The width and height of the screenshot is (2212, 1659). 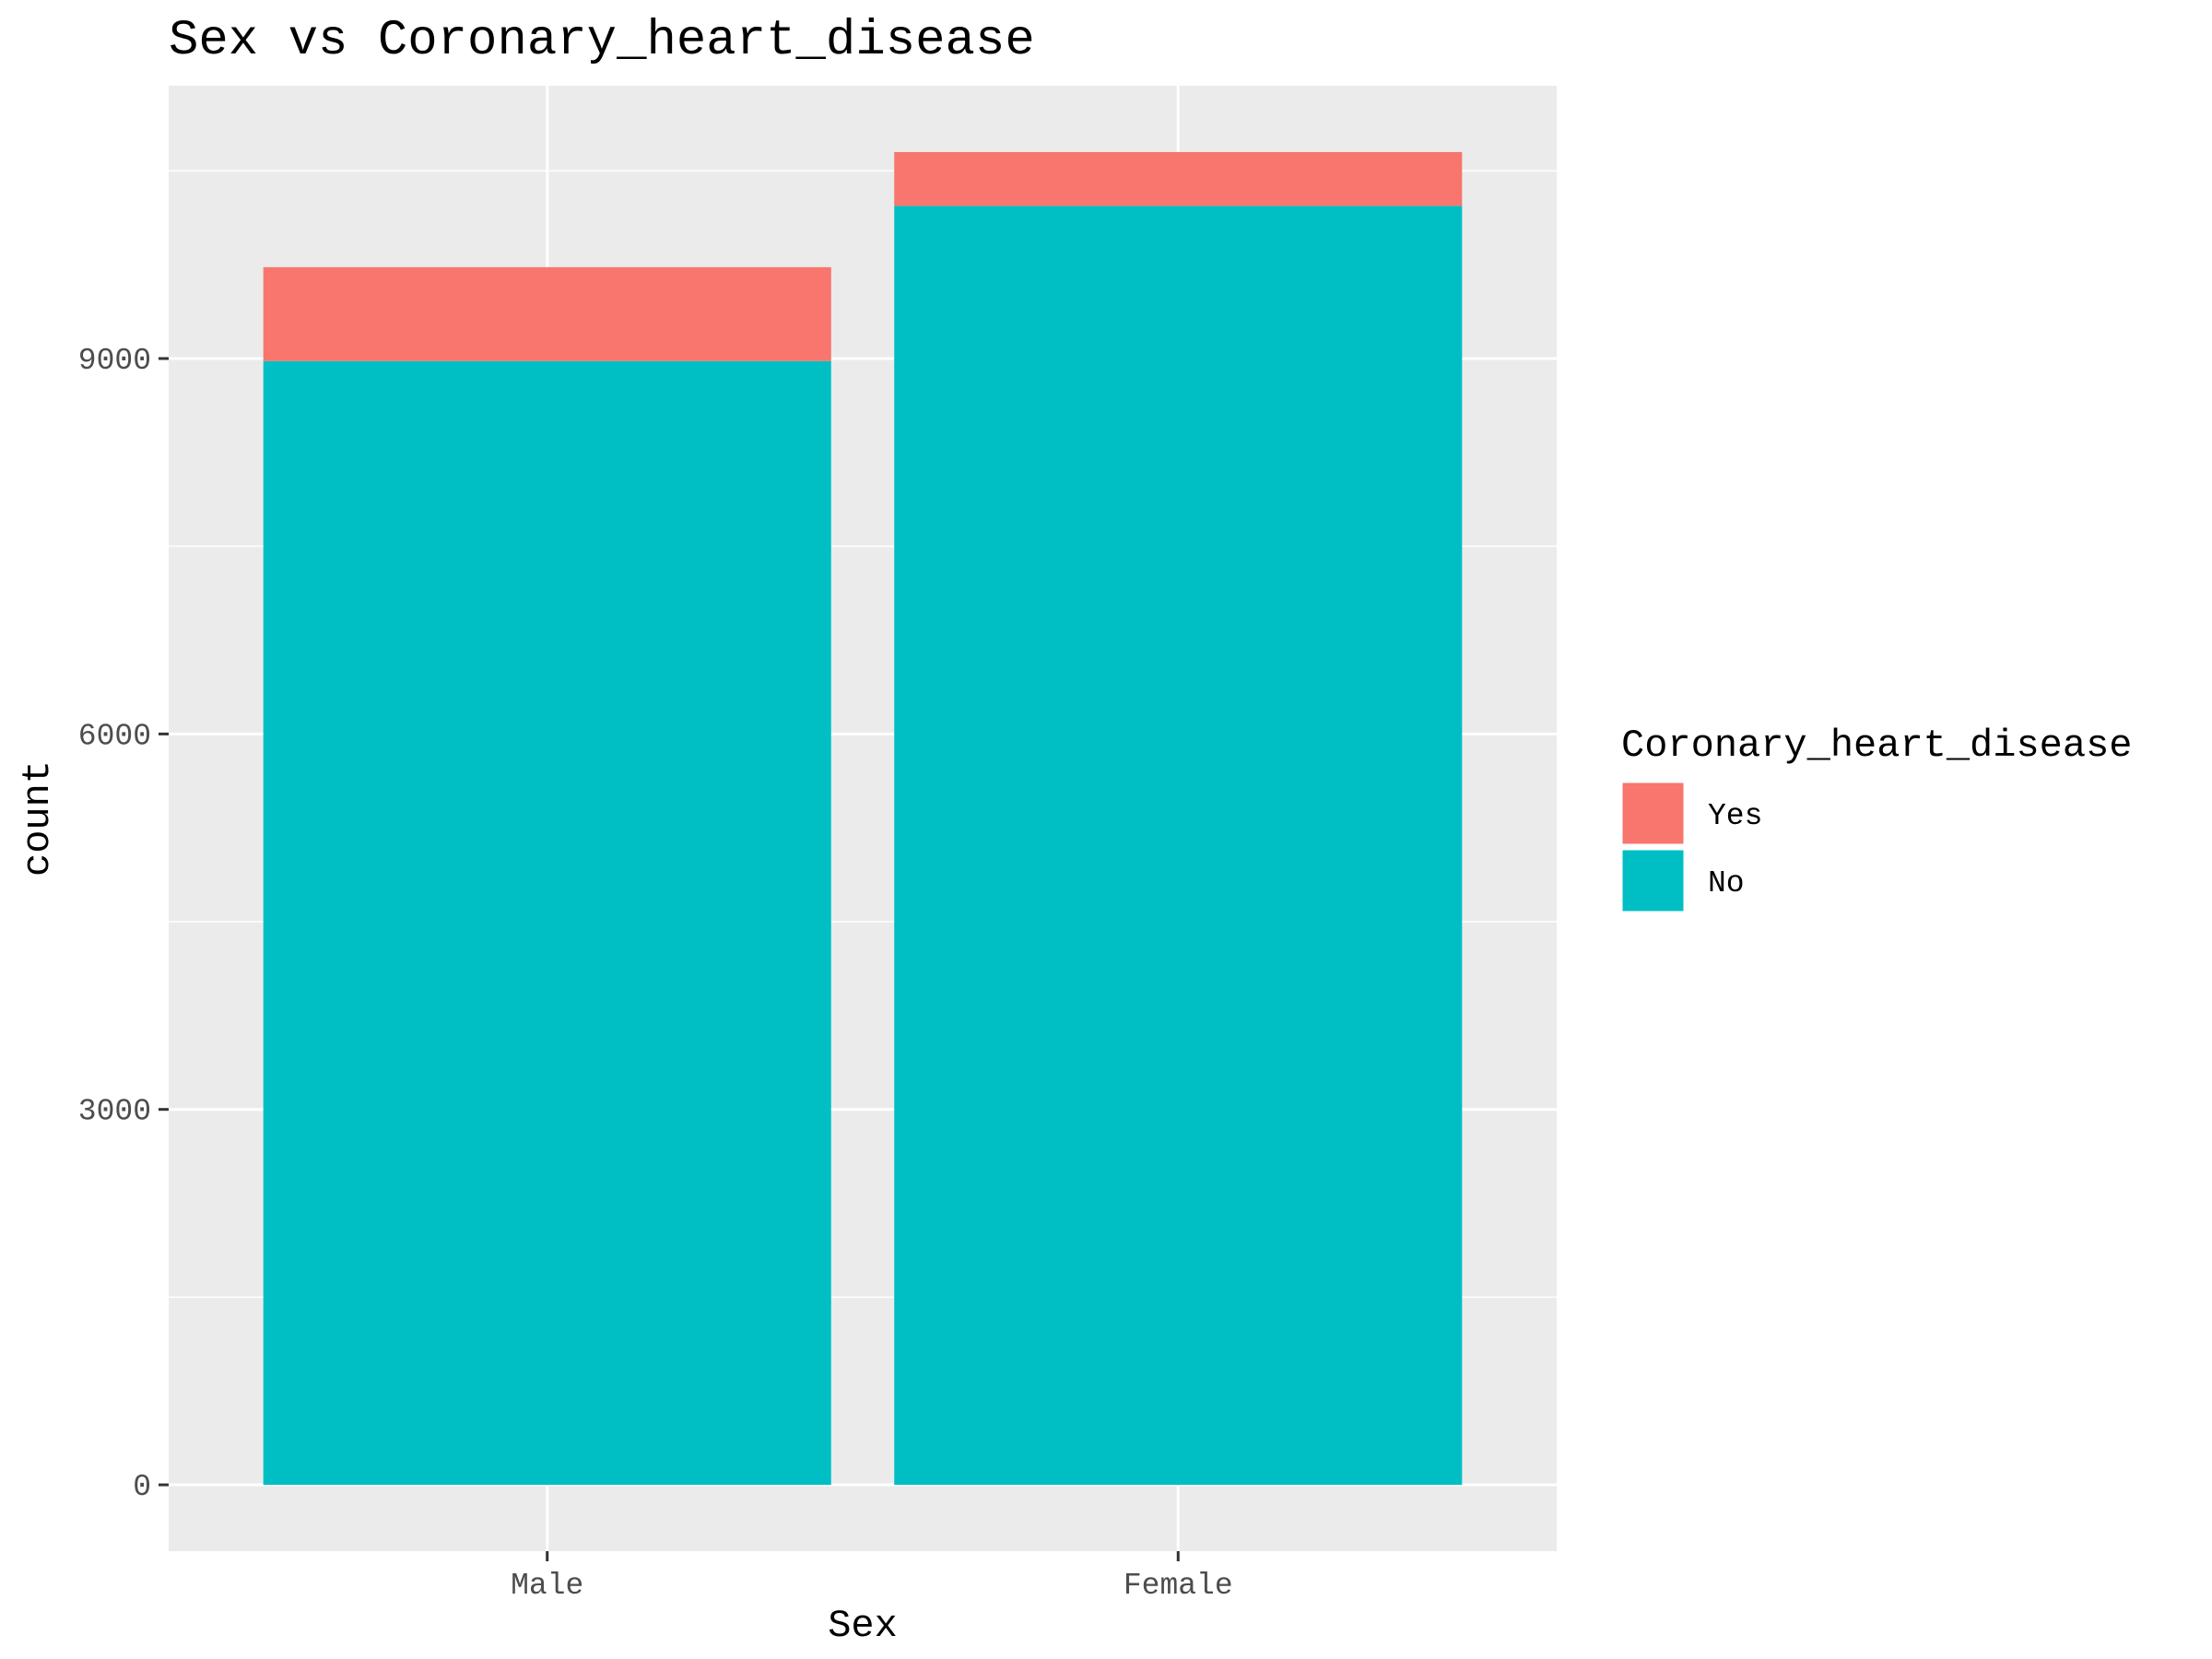 What do you see at coordinates (863, 1626) in the screenshot?
I see `x-axis-title: Sex` at bounding box center [863, 1626].